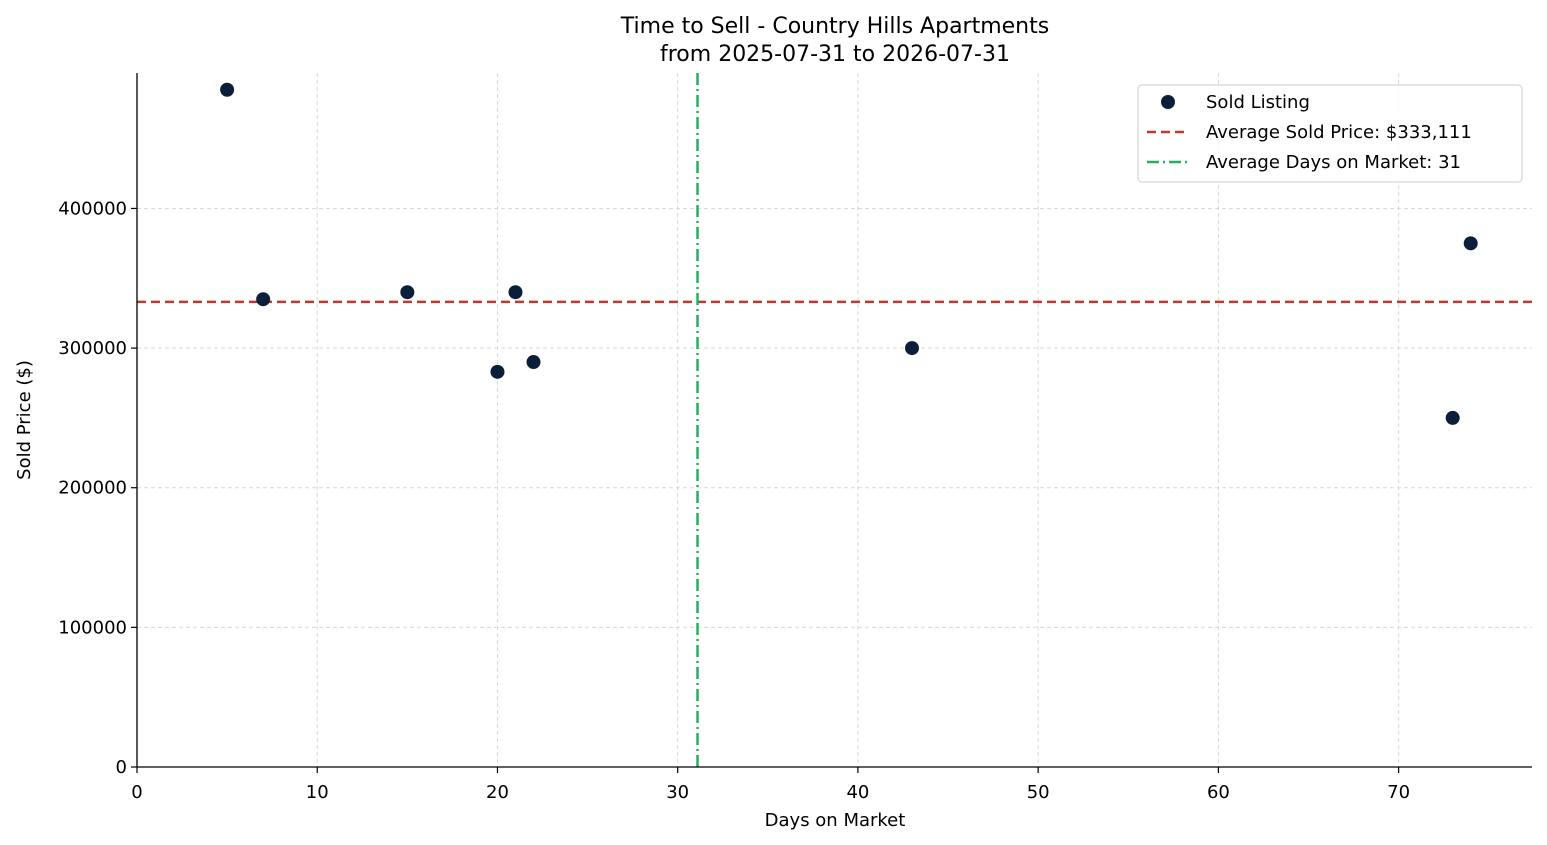  Describe the element at coordinates (835, 54) in the screenshot. I see `chart-subtitle: from 2025-07-31 to 2026-07-31` at that location.